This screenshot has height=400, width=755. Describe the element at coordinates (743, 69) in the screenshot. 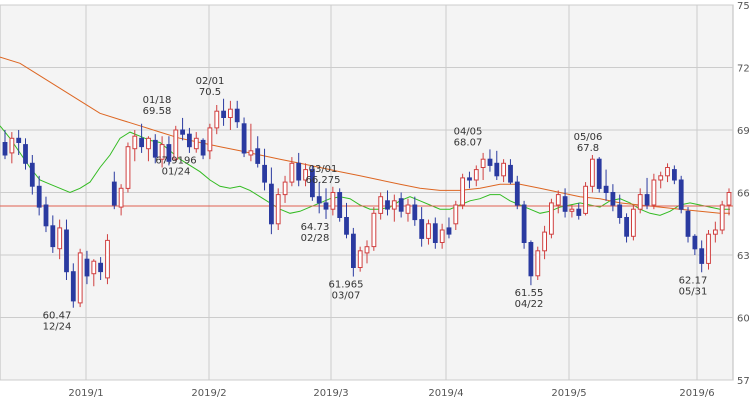

I see `y-tick-label: 72` at that location.